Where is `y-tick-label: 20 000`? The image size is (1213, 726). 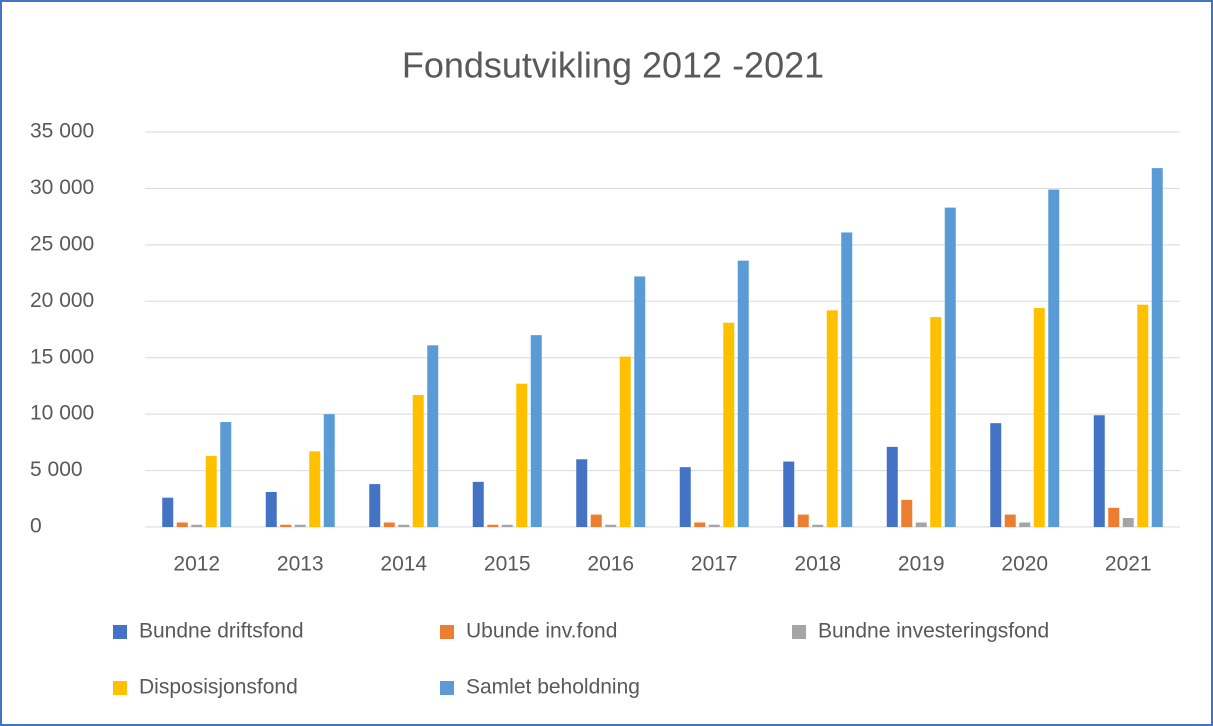
y-tick-label: 20 000 is located at coordinates (62, 300).